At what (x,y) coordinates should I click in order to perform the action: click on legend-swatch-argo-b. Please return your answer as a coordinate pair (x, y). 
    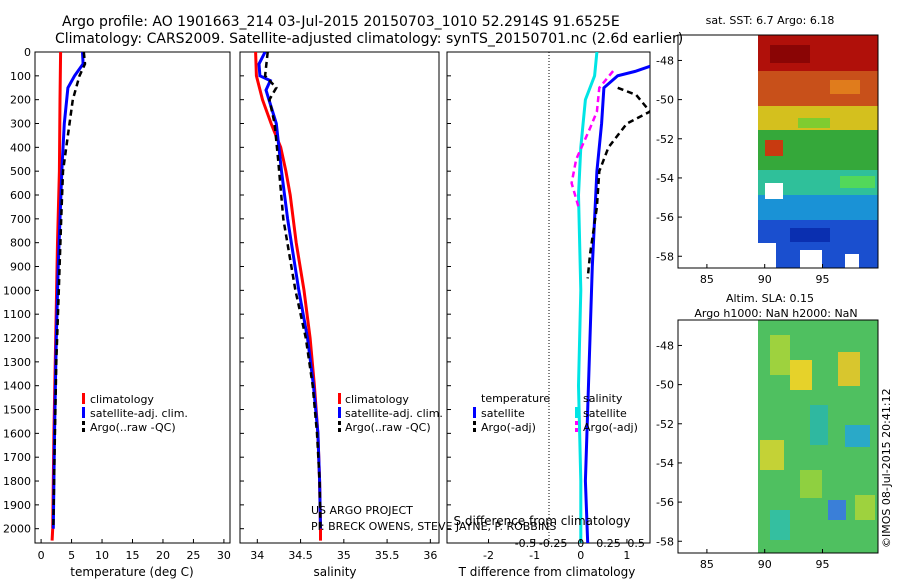
    Looking at the image, I should click on (339, 430).